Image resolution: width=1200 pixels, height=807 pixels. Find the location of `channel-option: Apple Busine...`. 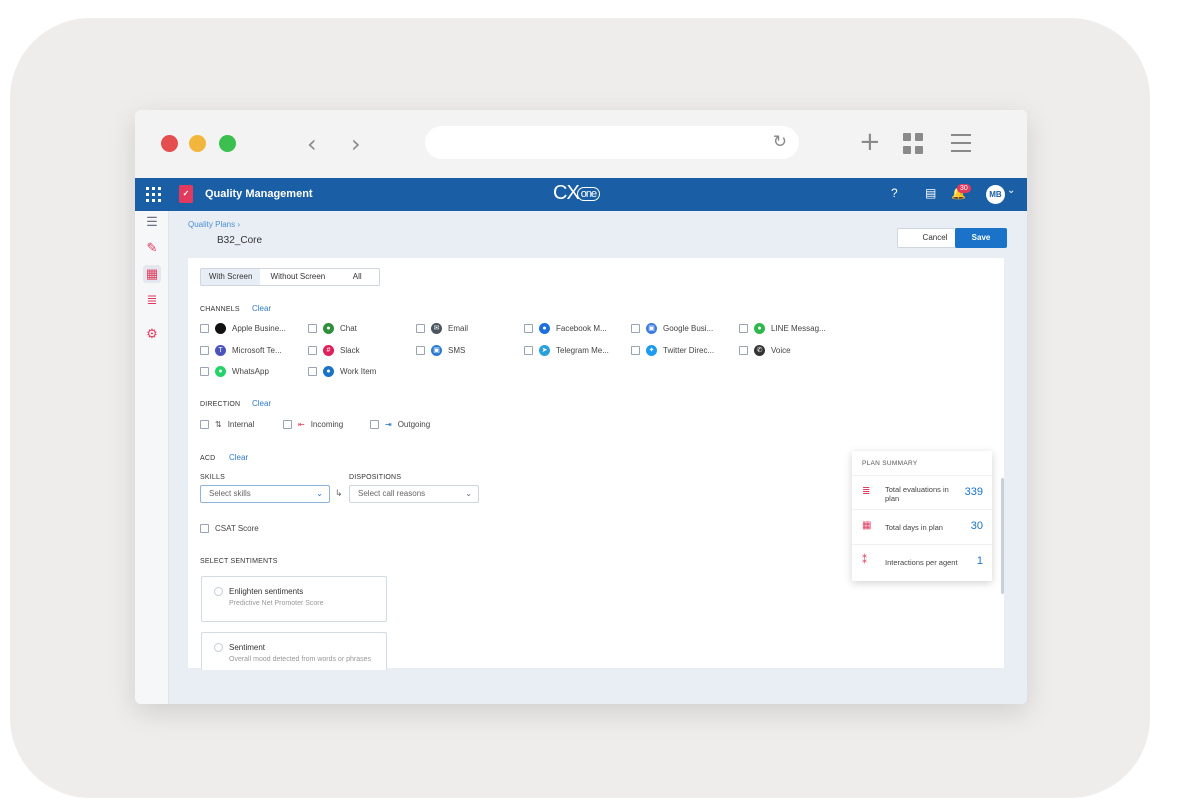

channel-option: Apple Busine... is located at coordinates (243, 328).